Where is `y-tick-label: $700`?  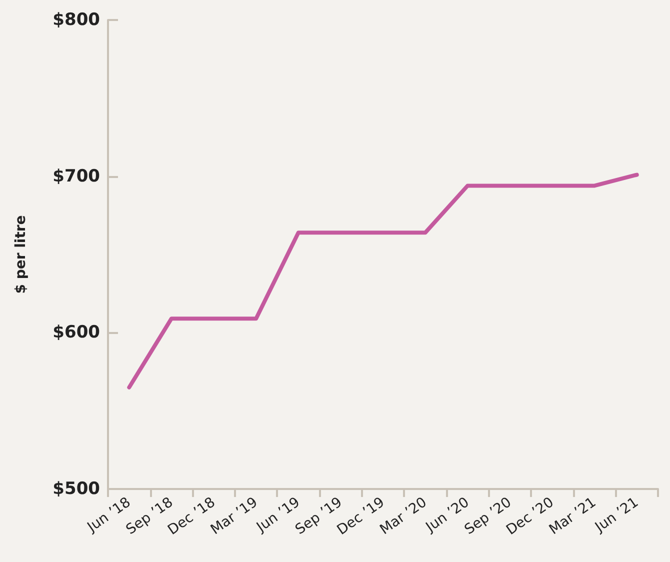
y-tick-label: $700 is located at coordinates (76, 176).